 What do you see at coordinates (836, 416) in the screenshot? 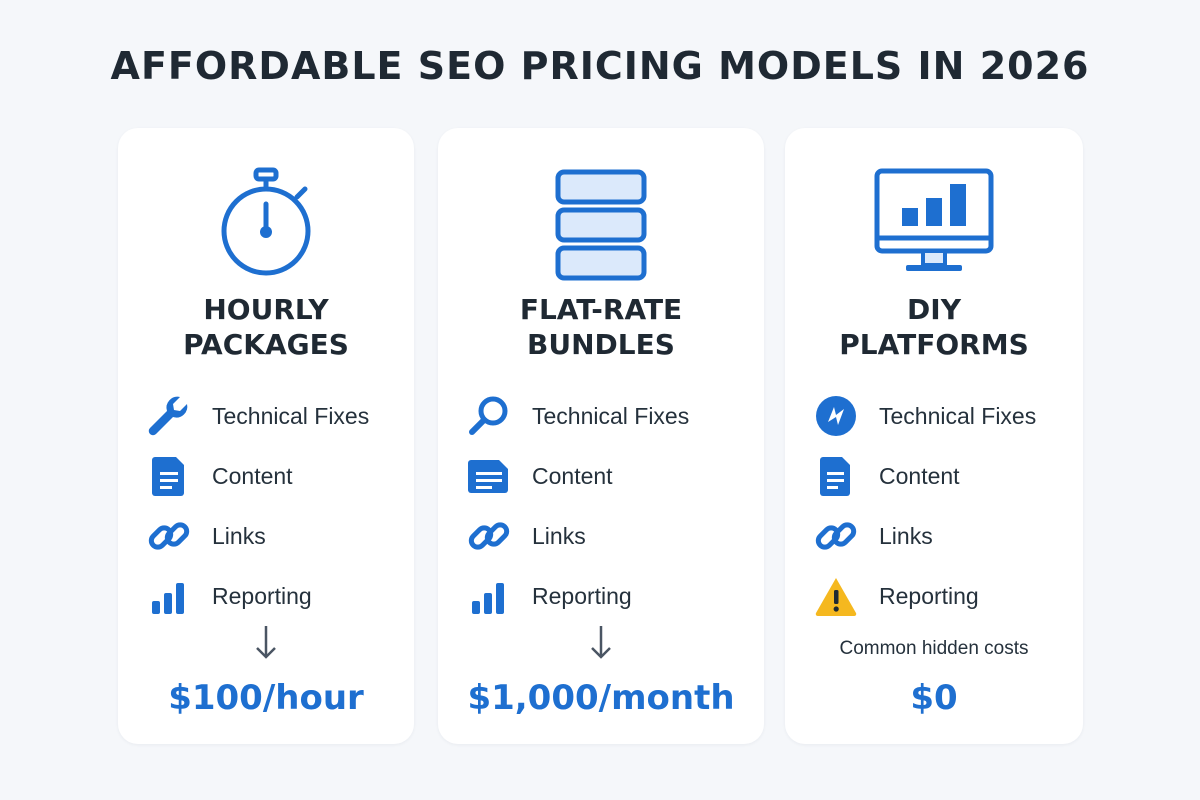
I see `bolt-circle-icon` at bounding box center [836, 416].